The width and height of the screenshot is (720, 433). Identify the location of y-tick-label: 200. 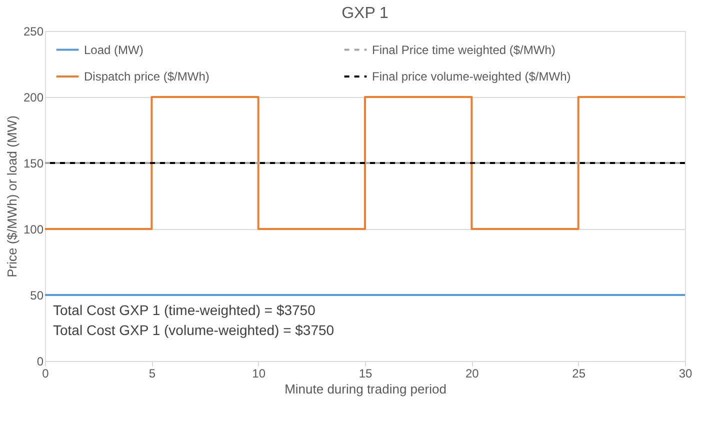
(33, 97).